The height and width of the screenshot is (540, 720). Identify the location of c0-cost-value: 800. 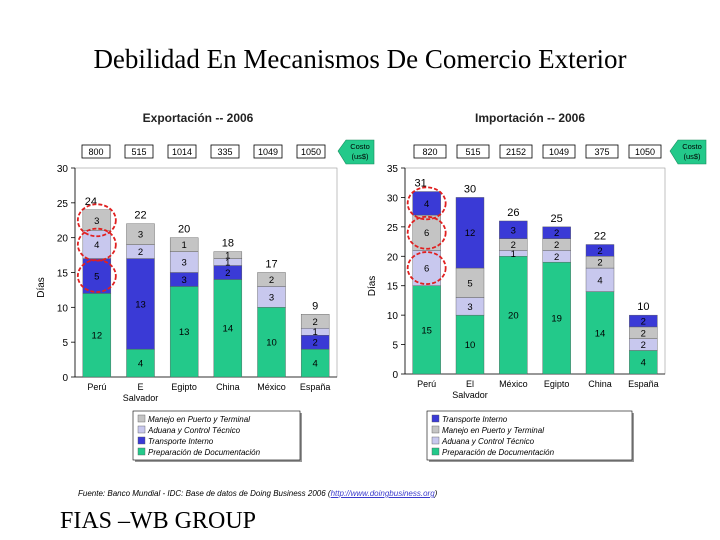
(95, 152).